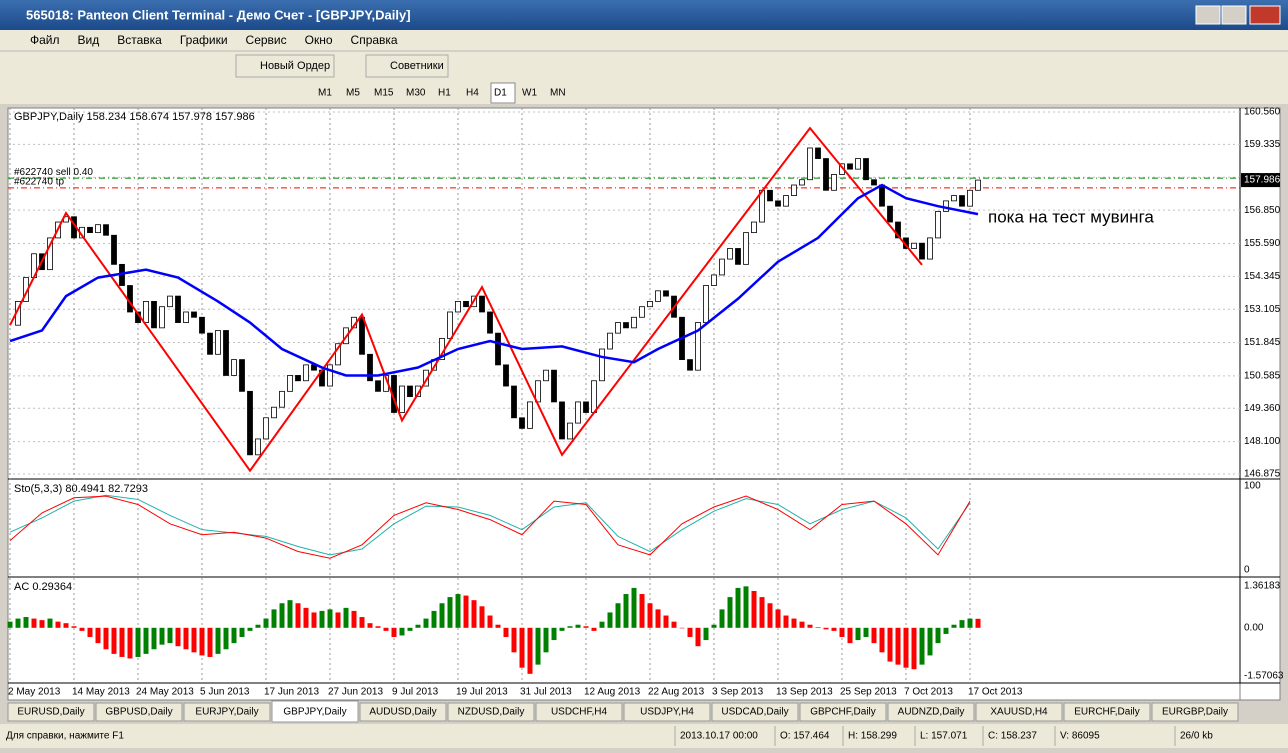  Describe the element at coordinates (1262, 376) in the screenshot. I see `y-tick-label: 150.585` at that location.